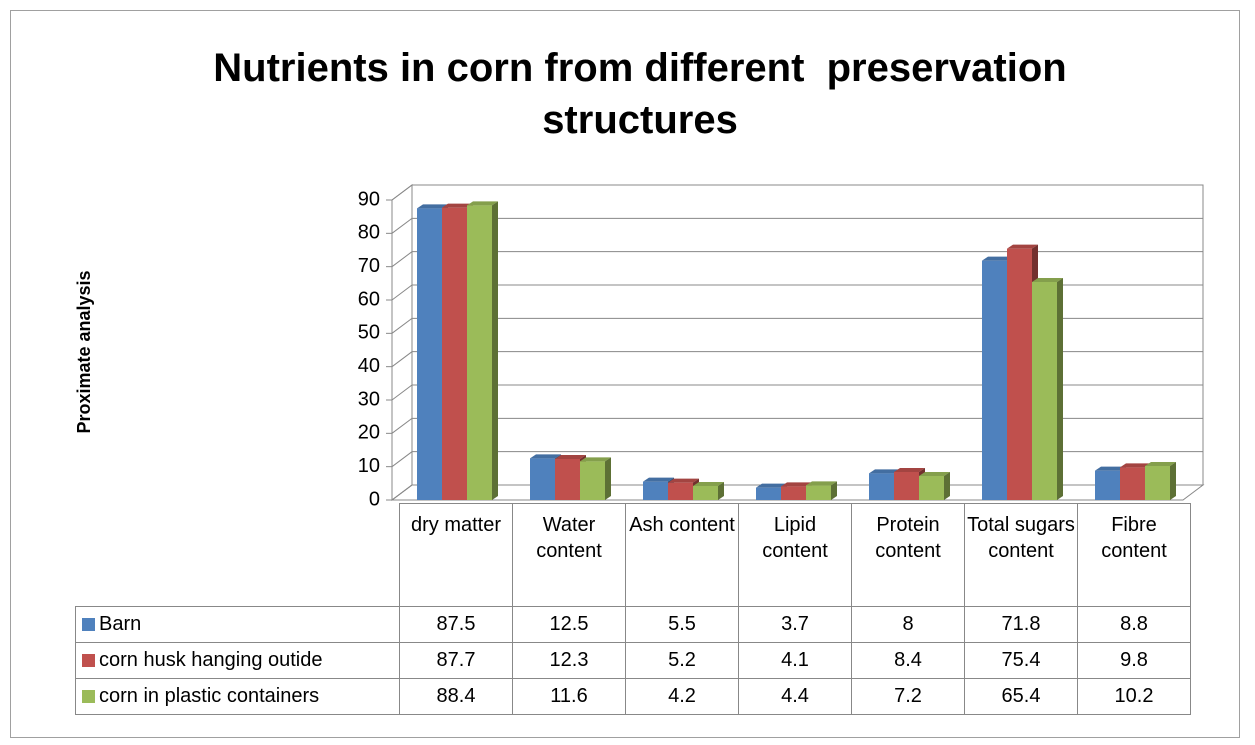 The image size is (1255, 745). Describe the element at coordinates (209, 696) in the screenshot. I see `legend-label: corn in plastic containers` at that location.